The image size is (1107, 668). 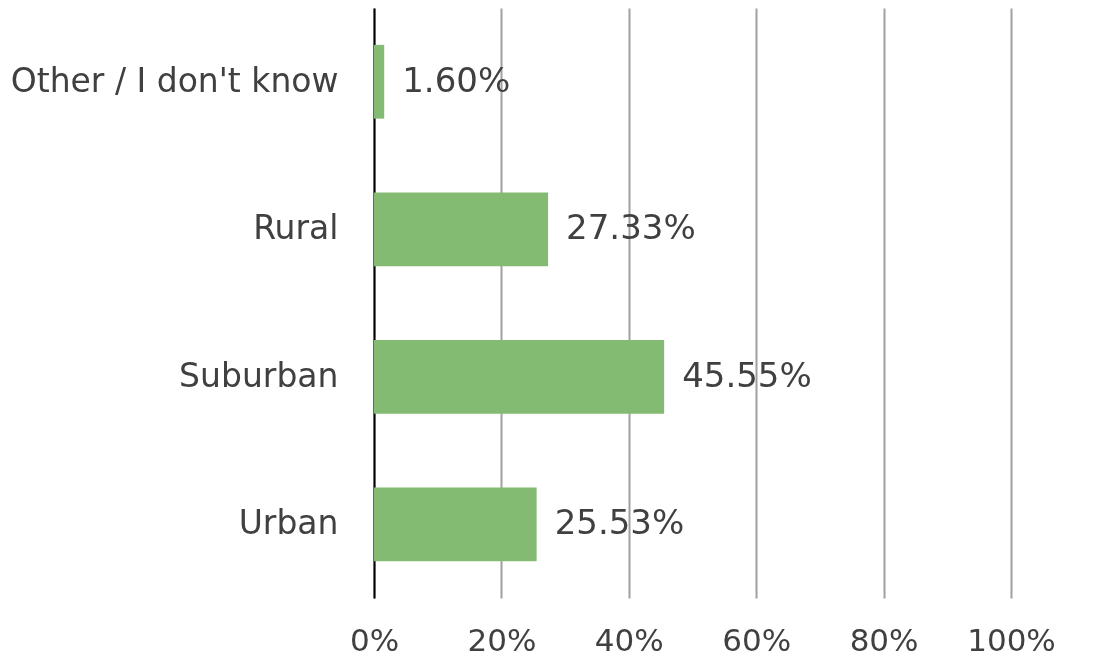 What do you see at coordinates (619, 522) in the screenshot?
I see `data-label: 25.53%` at bounding box center [619, 522].